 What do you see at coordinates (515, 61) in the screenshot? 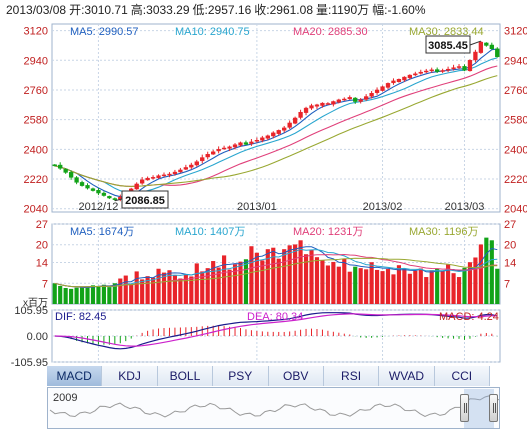
I see `price-y-tick-label-right: 2940` at bounding box center [515, 61].